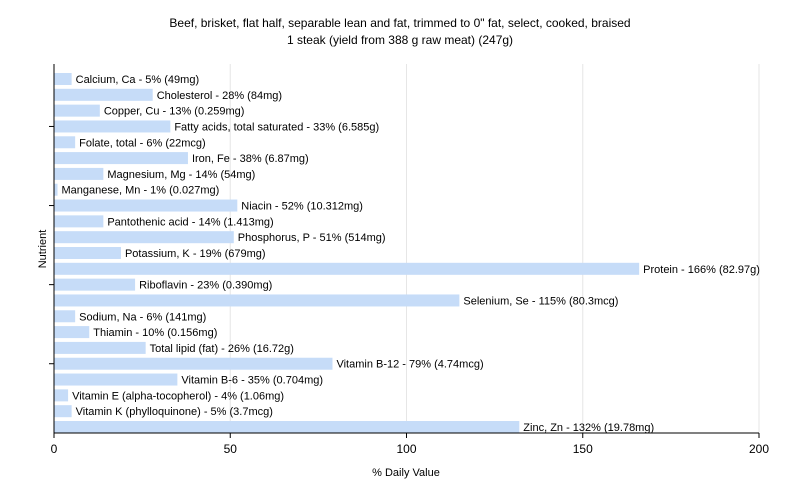  Describe the element at coordinates (409, 365) in the screenshot. I see `data-label: Vitamin B-12 - 79% (4.74mcg)` at that location.